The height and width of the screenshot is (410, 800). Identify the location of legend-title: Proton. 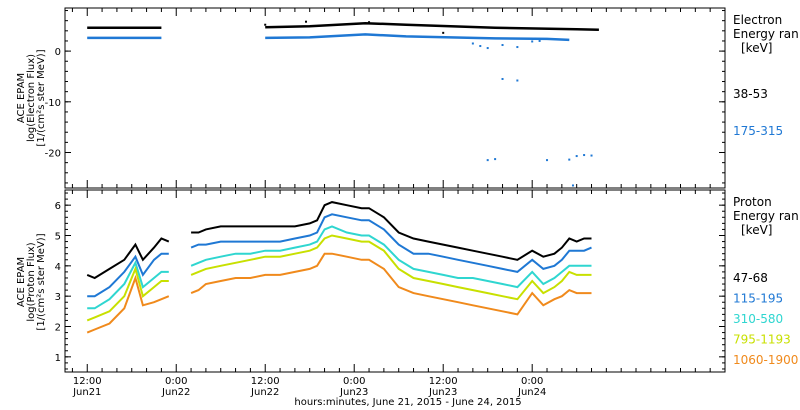
(752, 202).